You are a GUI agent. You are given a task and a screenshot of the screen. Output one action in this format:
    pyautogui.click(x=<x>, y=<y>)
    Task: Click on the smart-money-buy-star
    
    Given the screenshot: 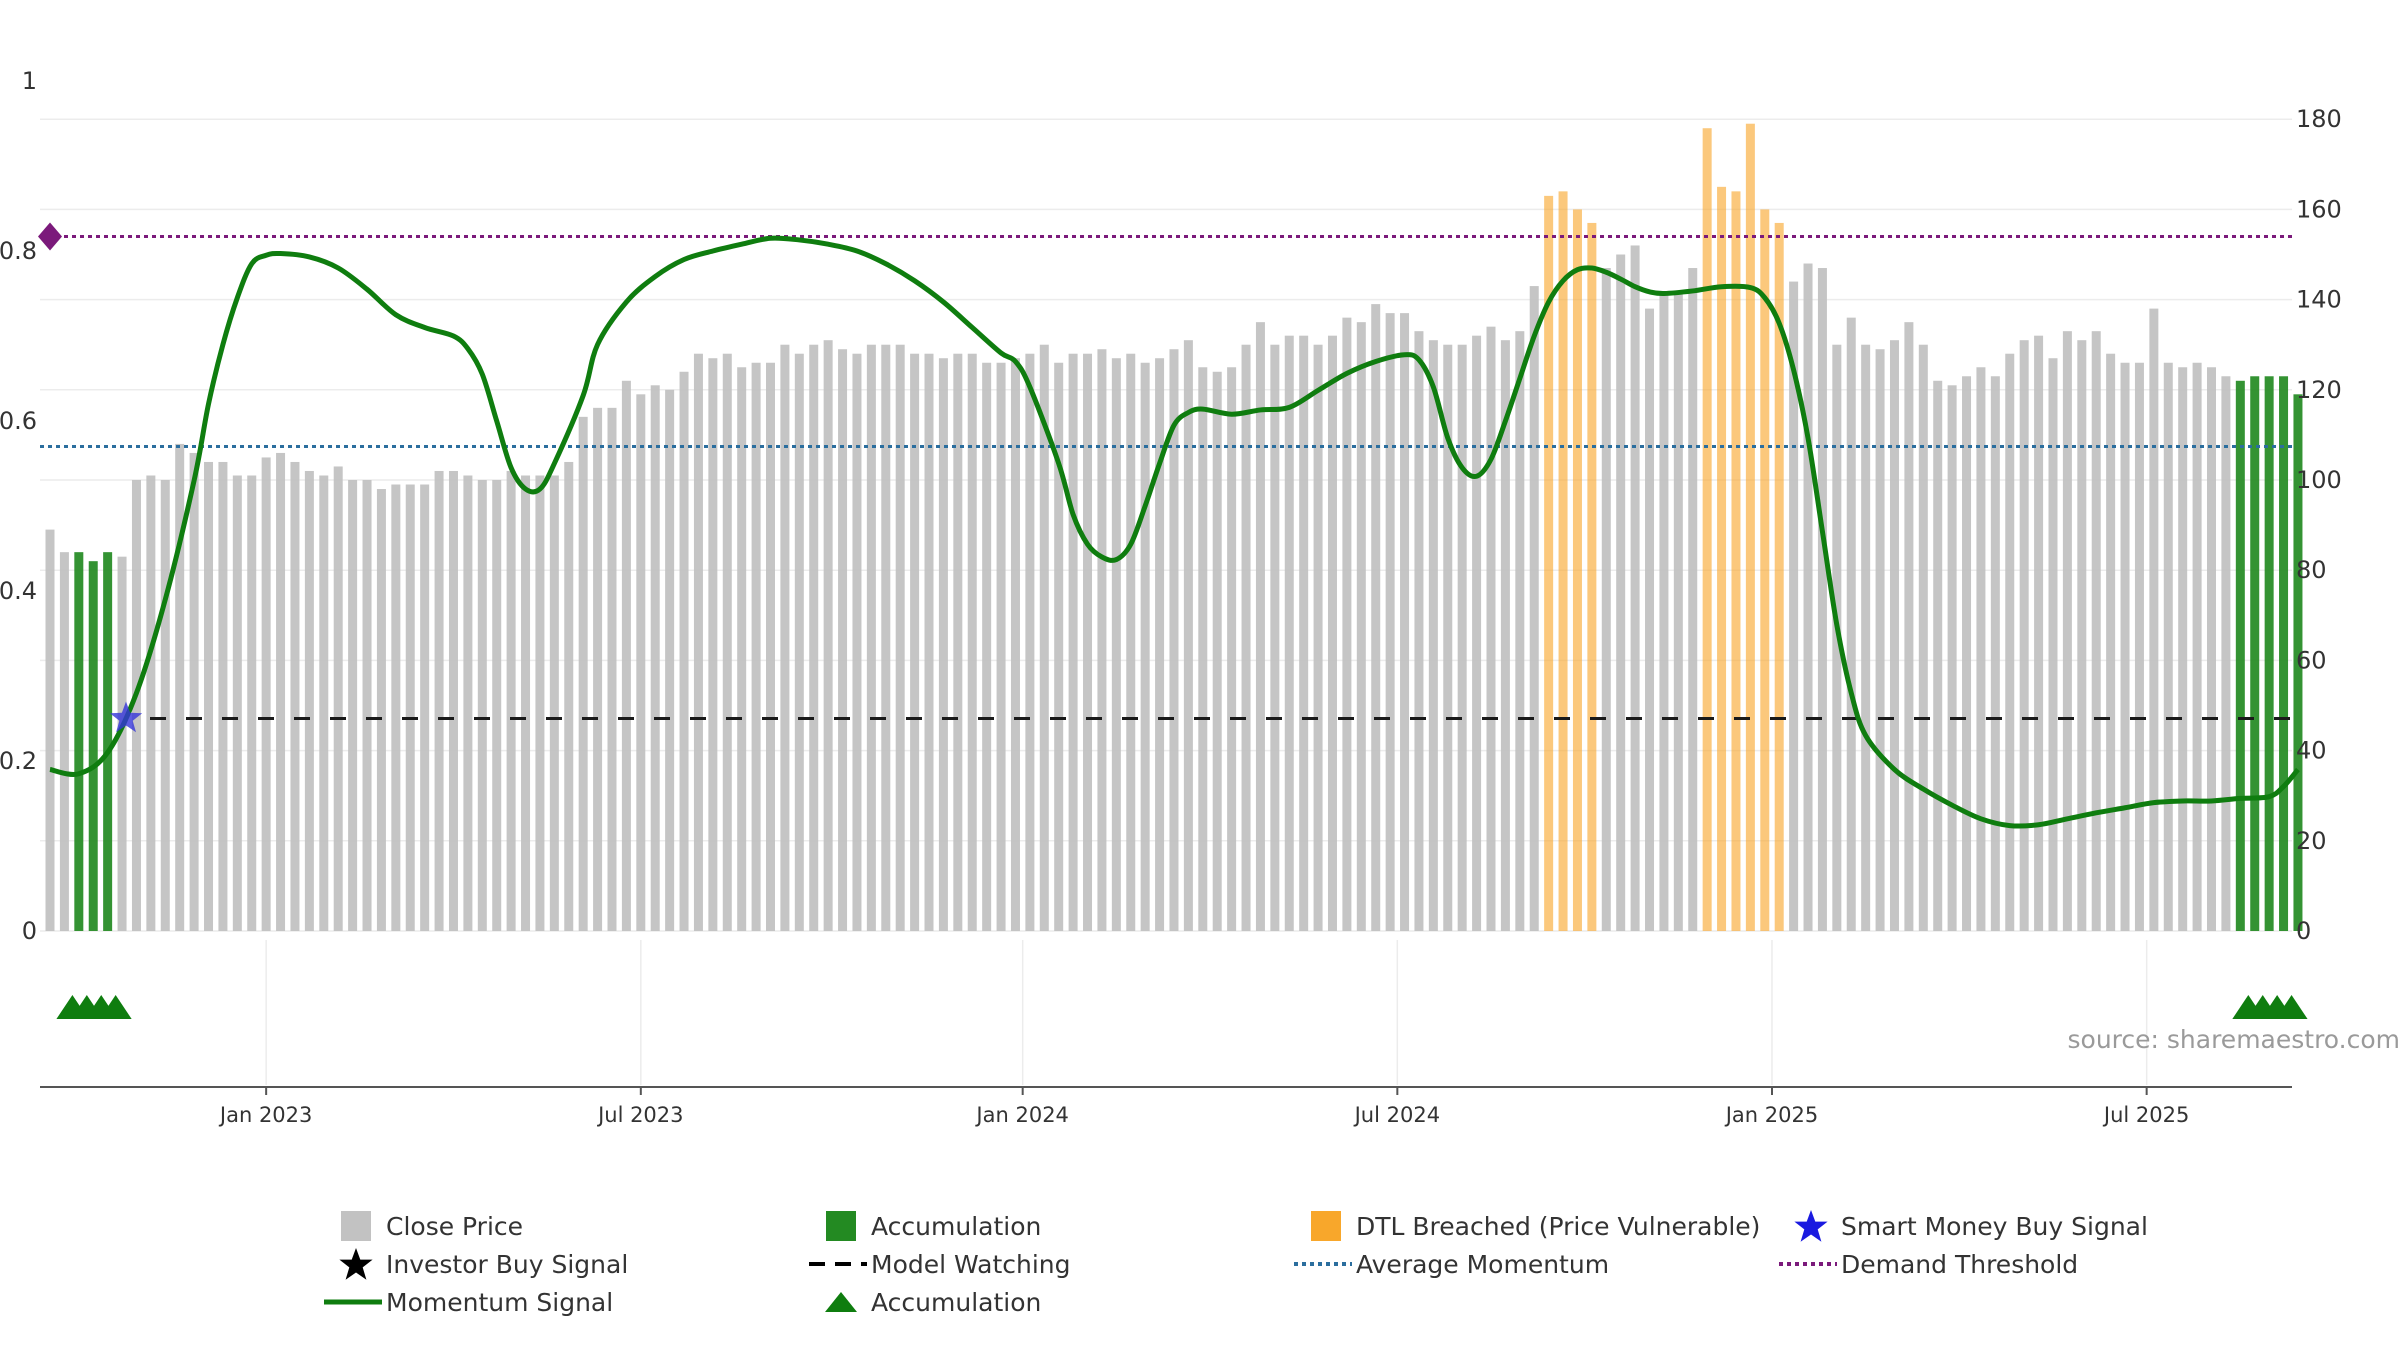 What is the action you would take?
    pyautogui.click(x=126, y=717)
    